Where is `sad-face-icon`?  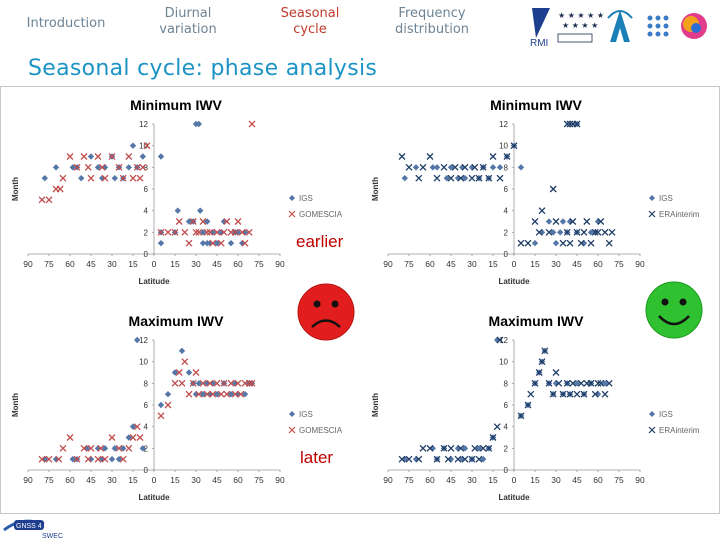 sad-face-icon is located at coordinates (326, 312).